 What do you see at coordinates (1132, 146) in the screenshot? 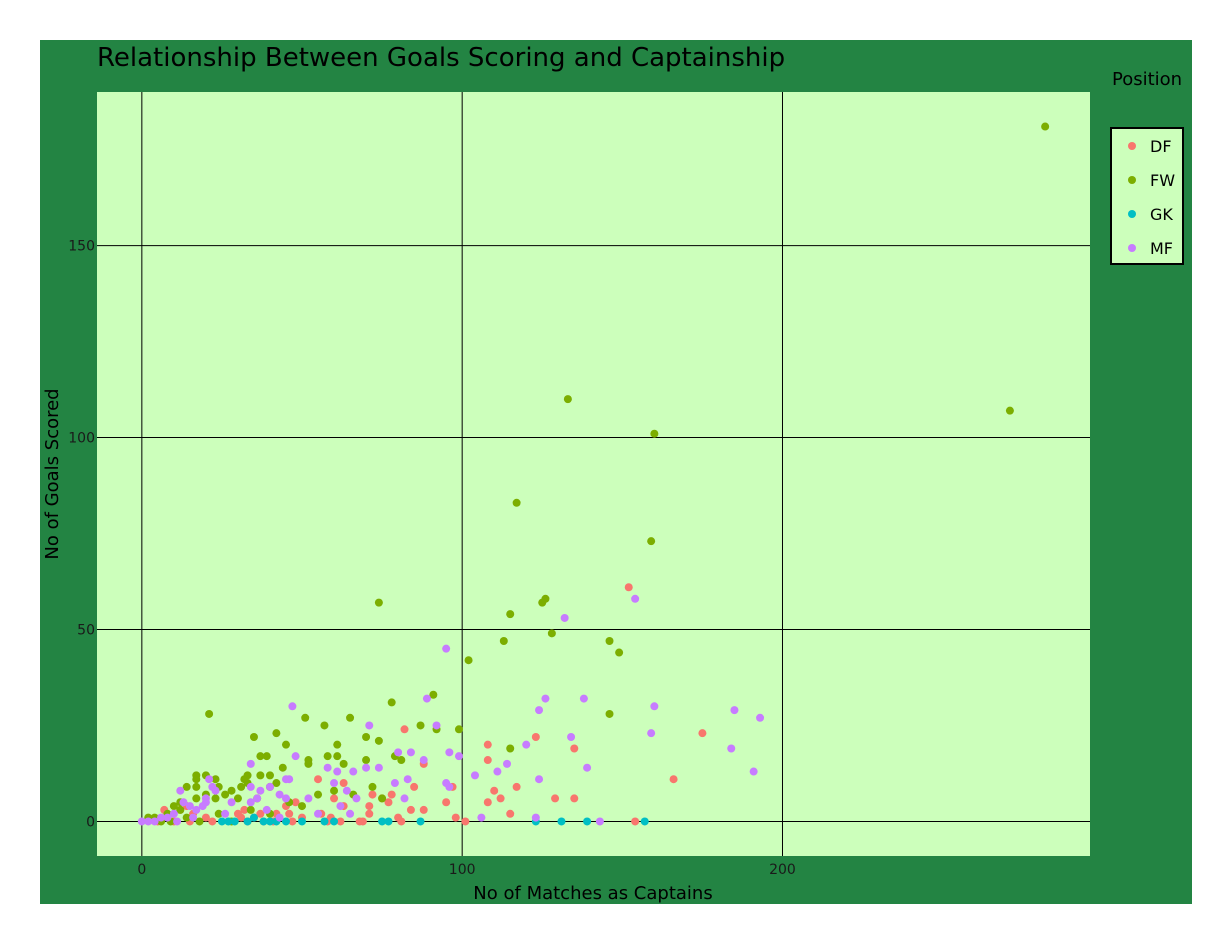
I see `legend-marker-df` at bounding box center [1132, 146].